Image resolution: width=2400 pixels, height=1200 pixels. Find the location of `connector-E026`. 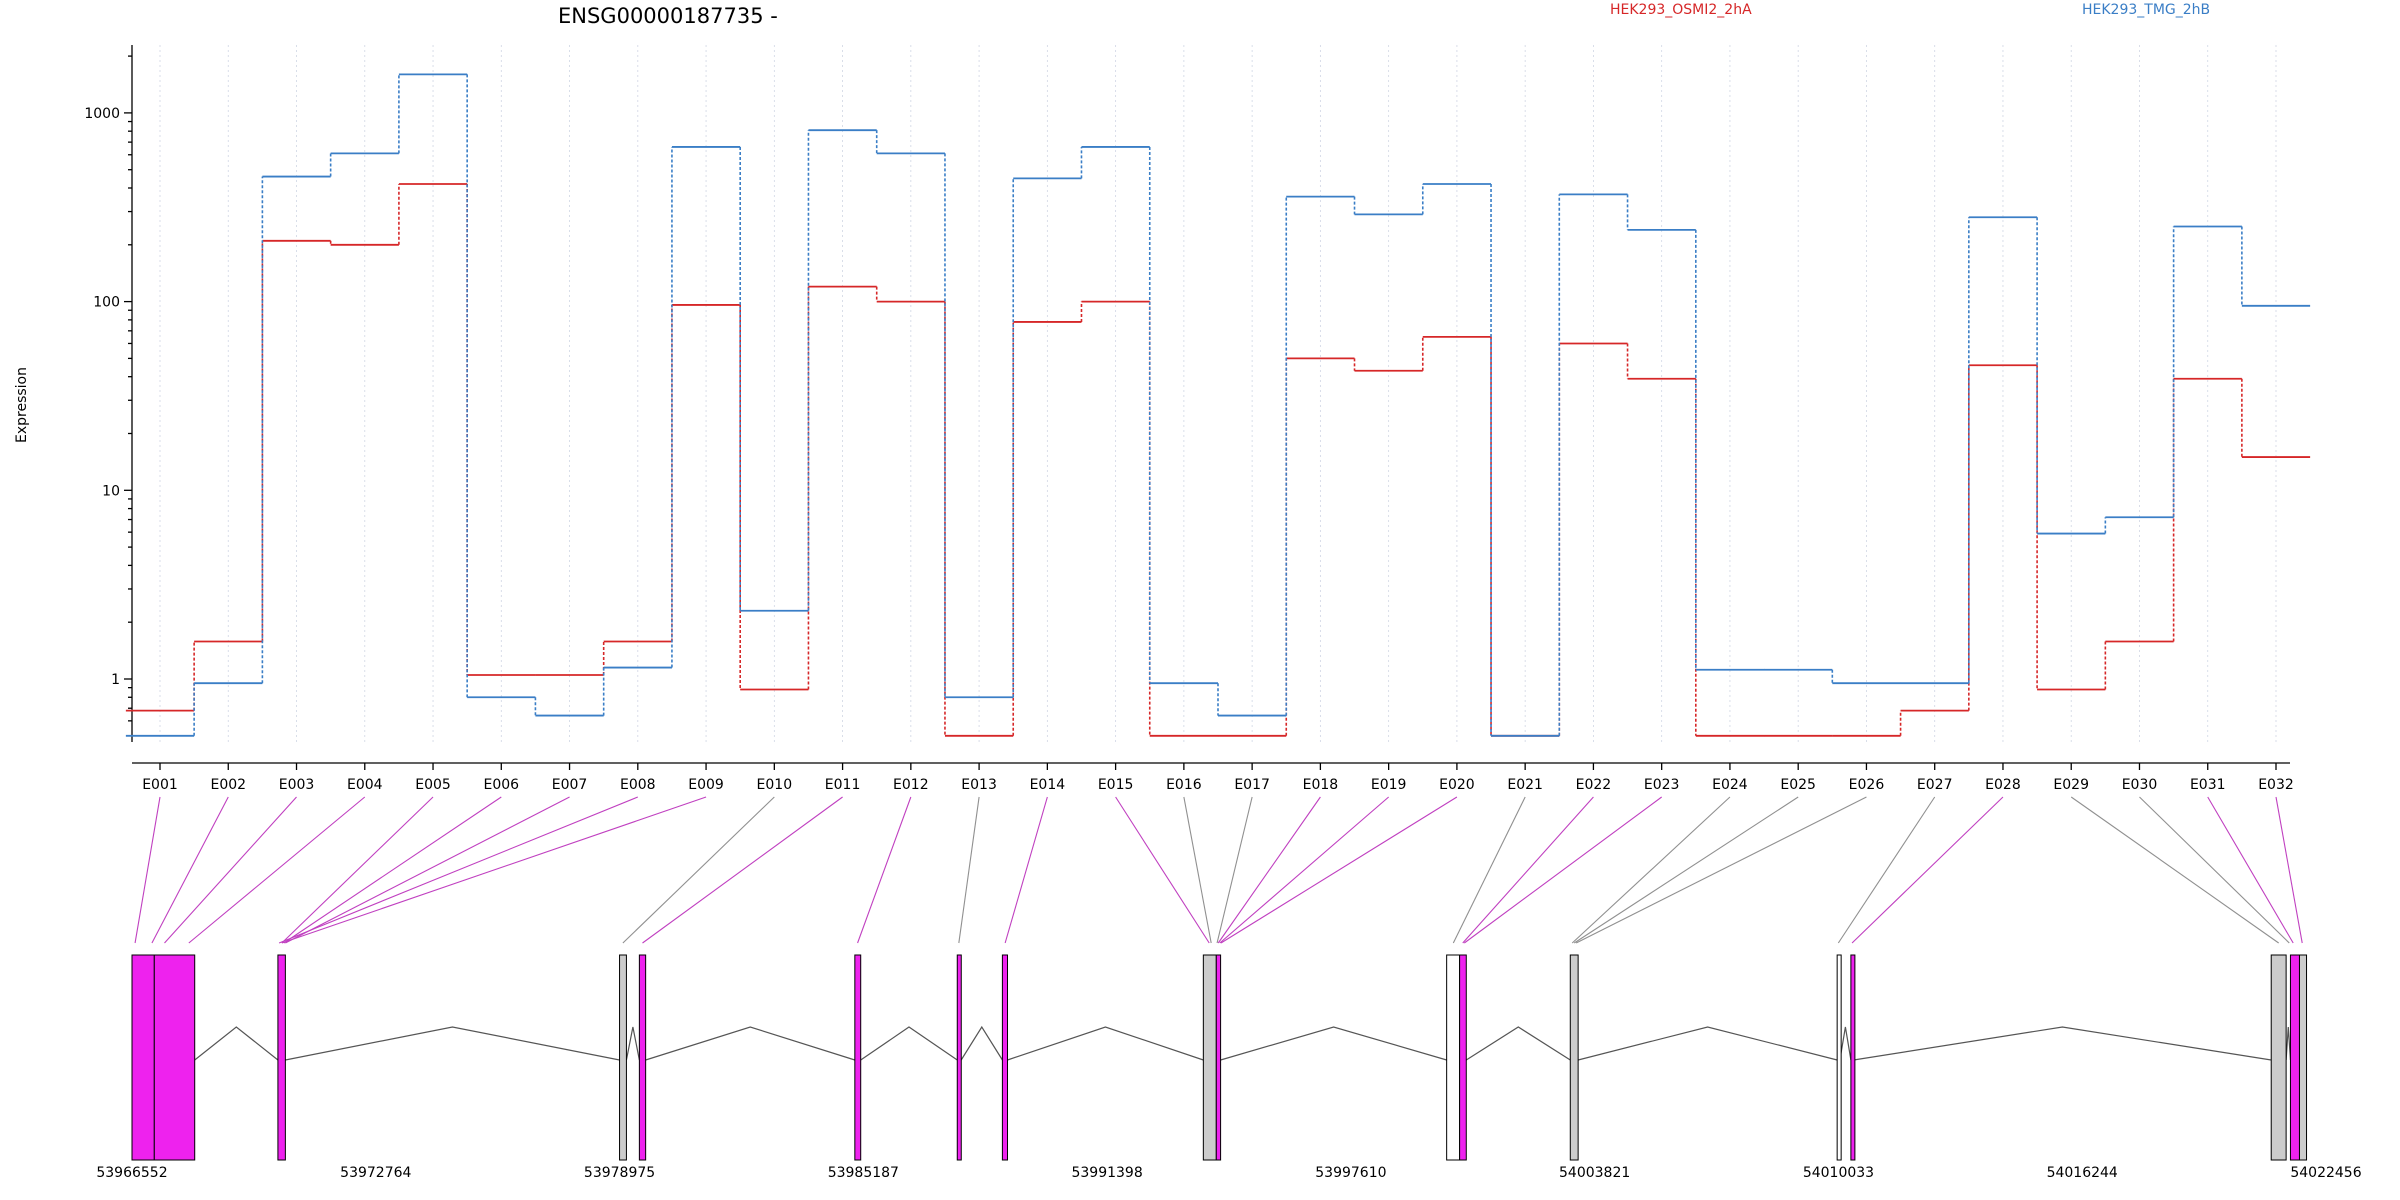

connector-E026 is located at coordinates (1721, 870).